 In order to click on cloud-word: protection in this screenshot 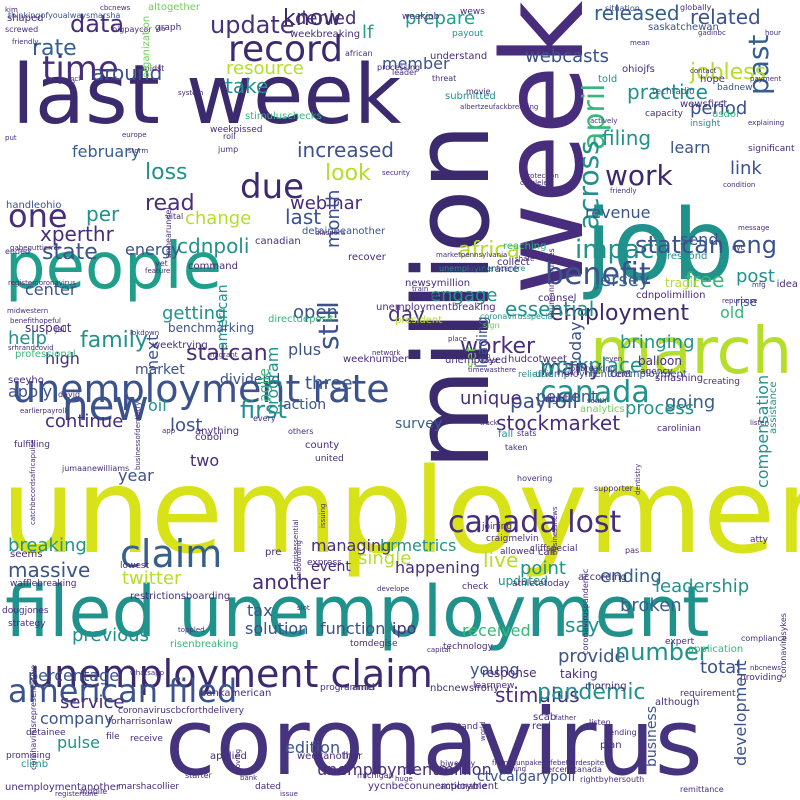, I will do `click(541, 176)`.